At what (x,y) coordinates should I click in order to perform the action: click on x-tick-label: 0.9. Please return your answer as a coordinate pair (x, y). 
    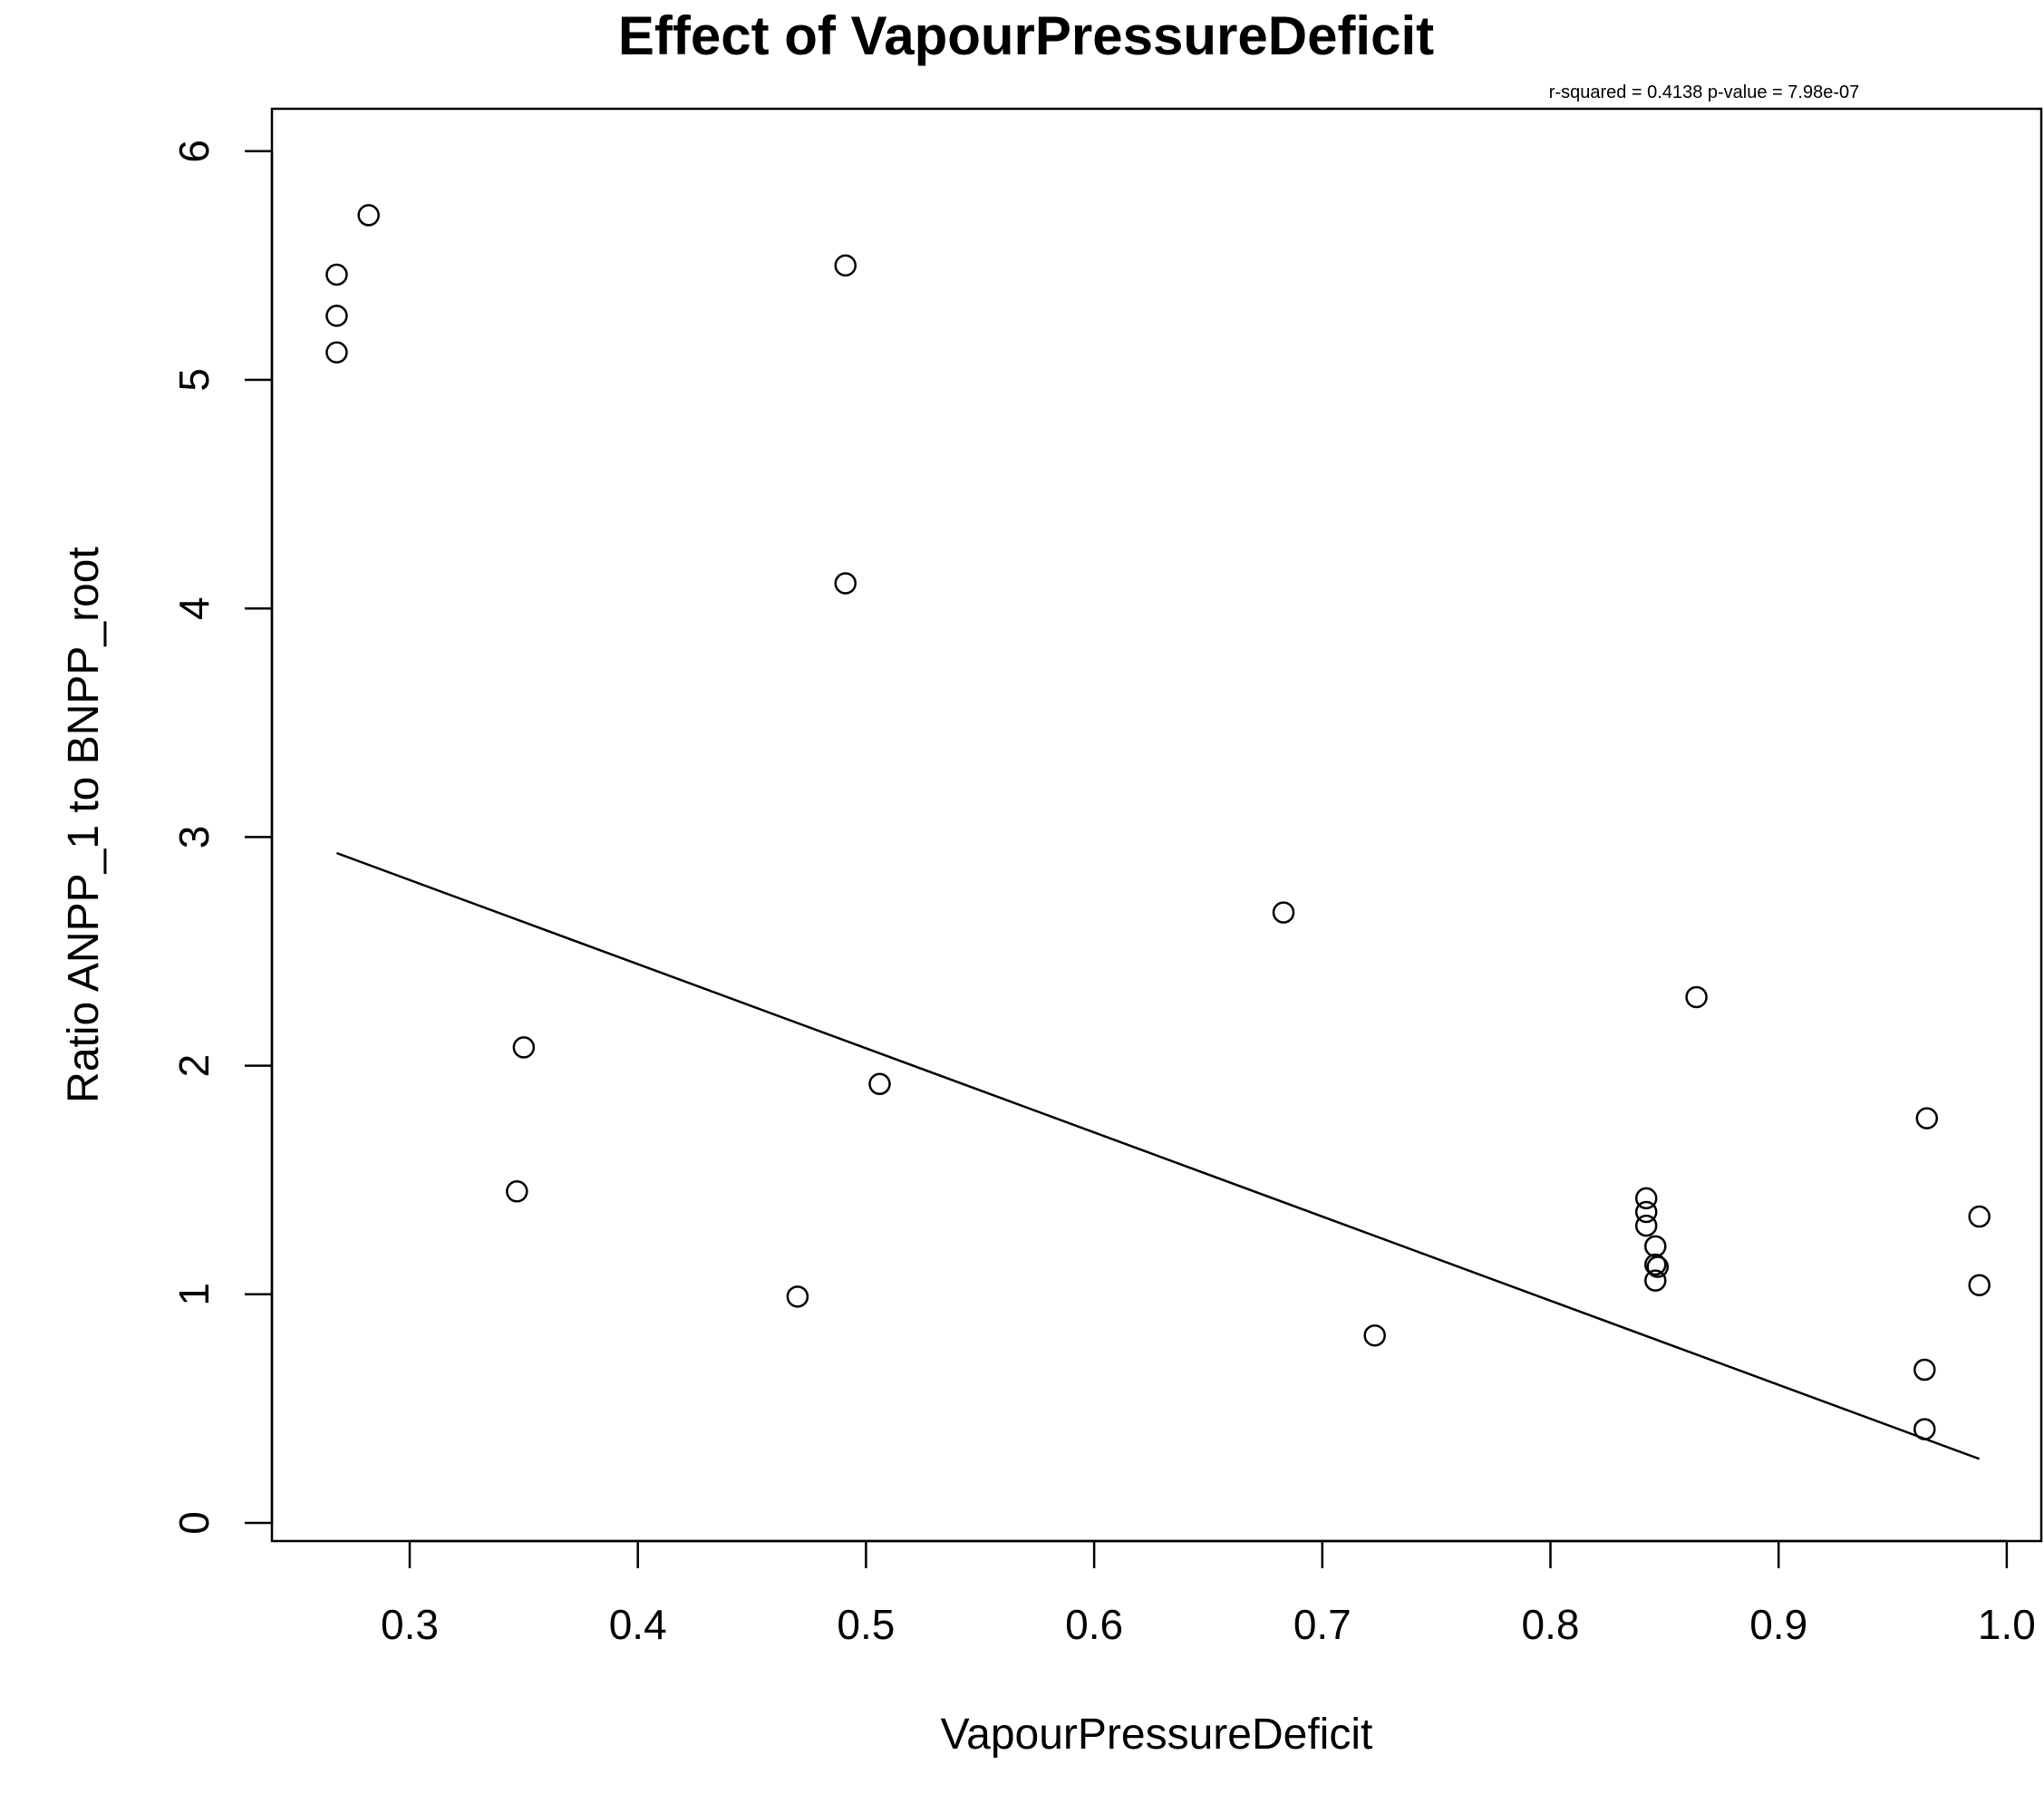
    Looking at the image, I should click on (1778, 1624).